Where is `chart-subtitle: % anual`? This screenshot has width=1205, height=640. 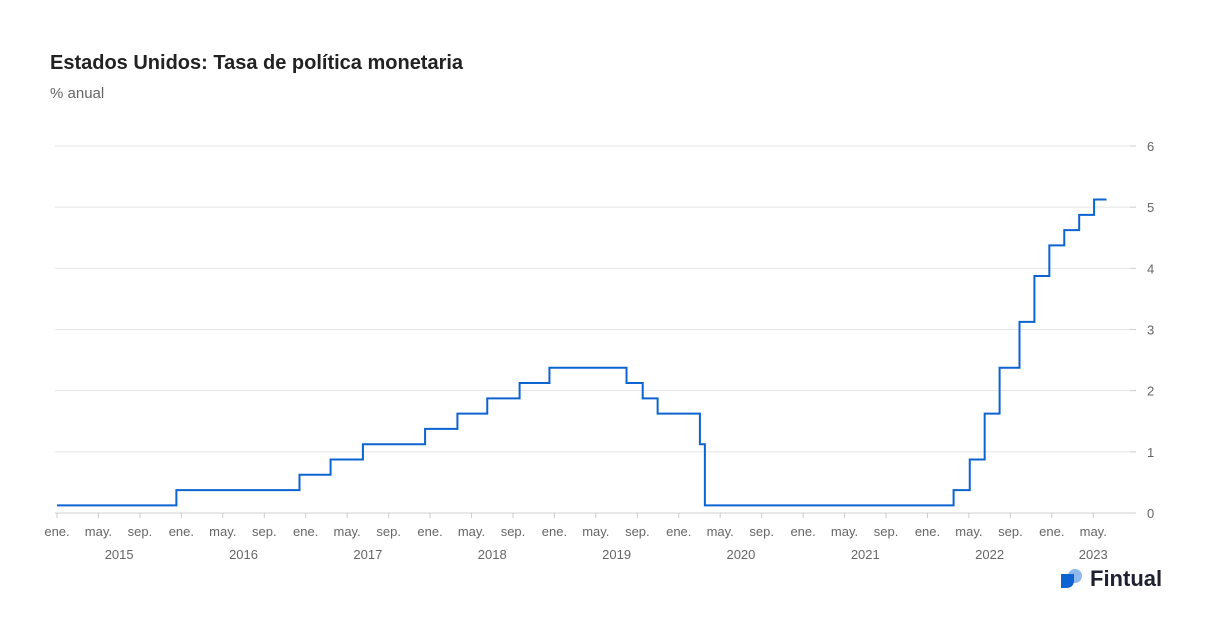 chart-subtitle: % anual is located at coordinates (77, 93).